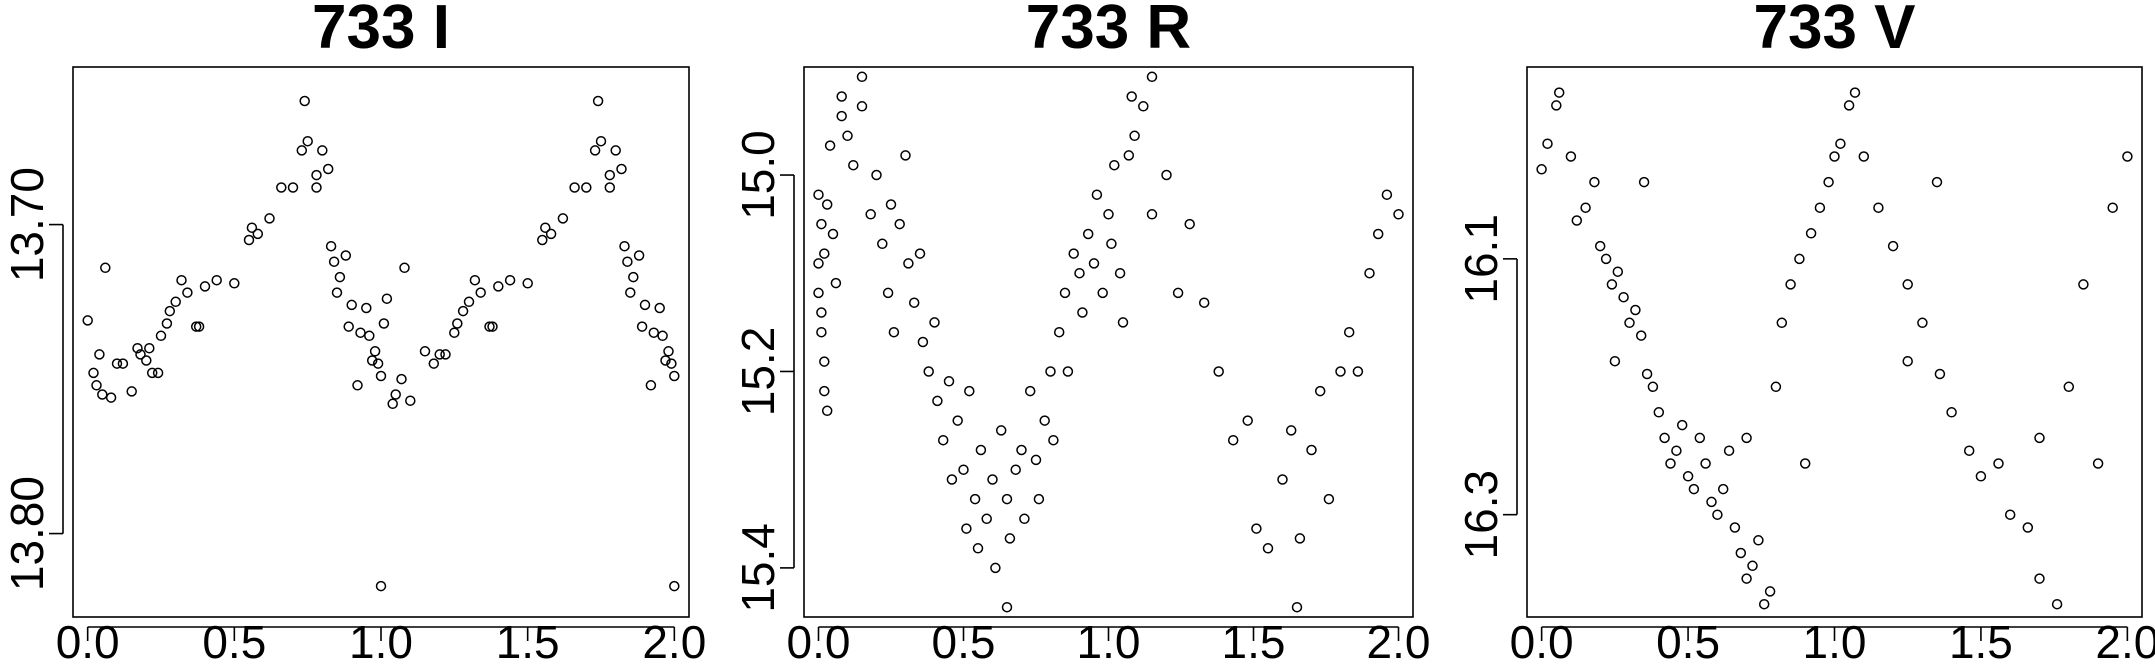  What do you see at coordinates (758, 568) in the screenshot?
I see `y-tick-label: 15.4` at bounding box center [758, 568].